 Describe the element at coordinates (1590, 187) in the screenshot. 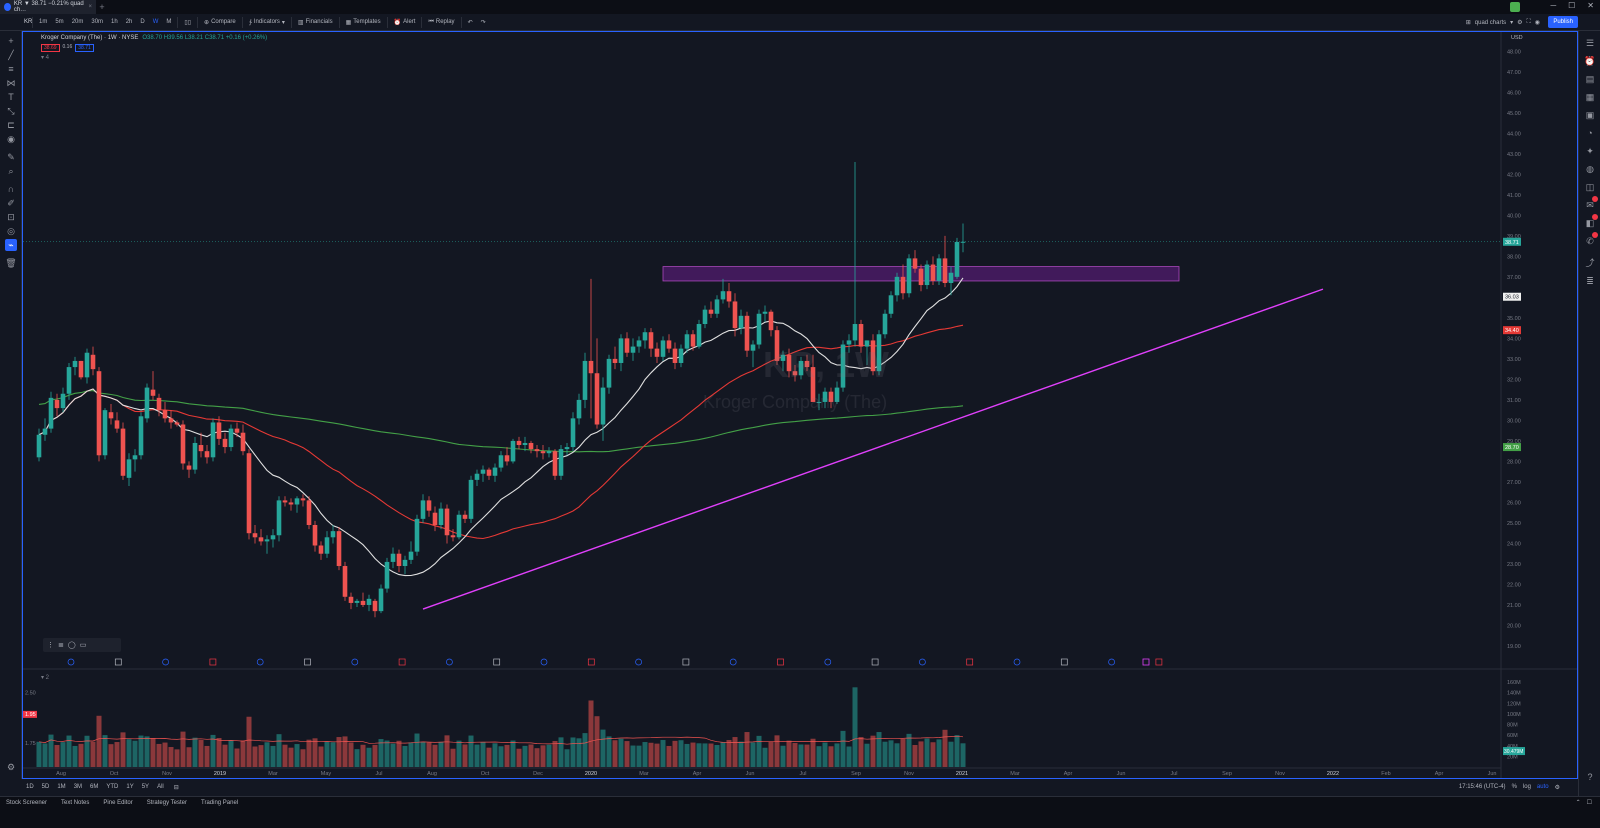

I see `chats-icon: ◫` at that location.